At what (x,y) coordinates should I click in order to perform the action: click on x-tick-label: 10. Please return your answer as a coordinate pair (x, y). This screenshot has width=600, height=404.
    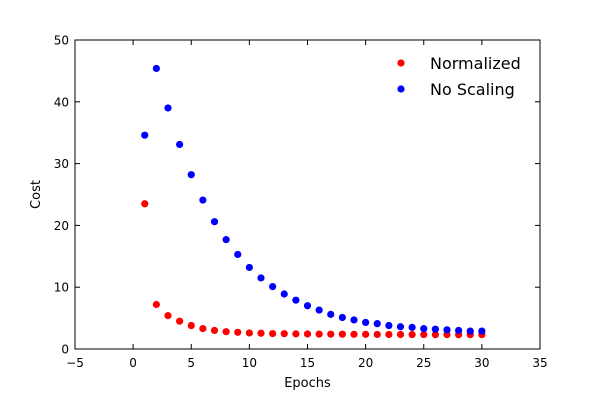
    Looking at the image, I should click on (249, 363).